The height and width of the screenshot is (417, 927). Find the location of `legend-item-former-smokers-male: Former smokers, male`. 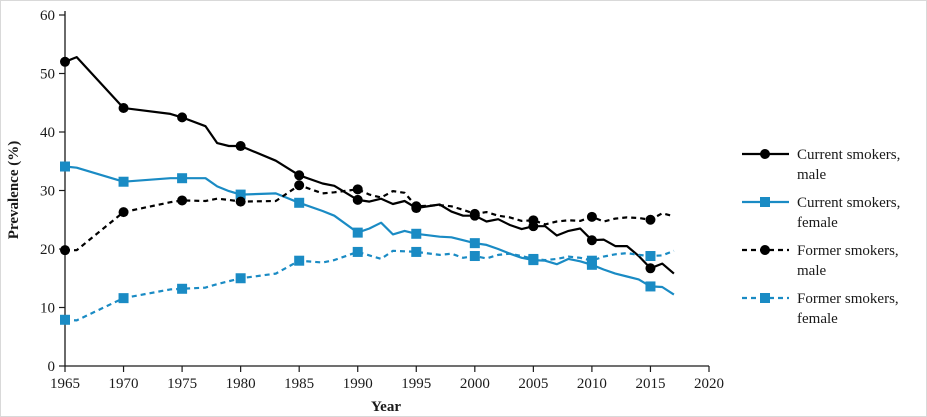

legend-item-former-smokers-male: Former smokers, male is located at coordinates (820, 261).